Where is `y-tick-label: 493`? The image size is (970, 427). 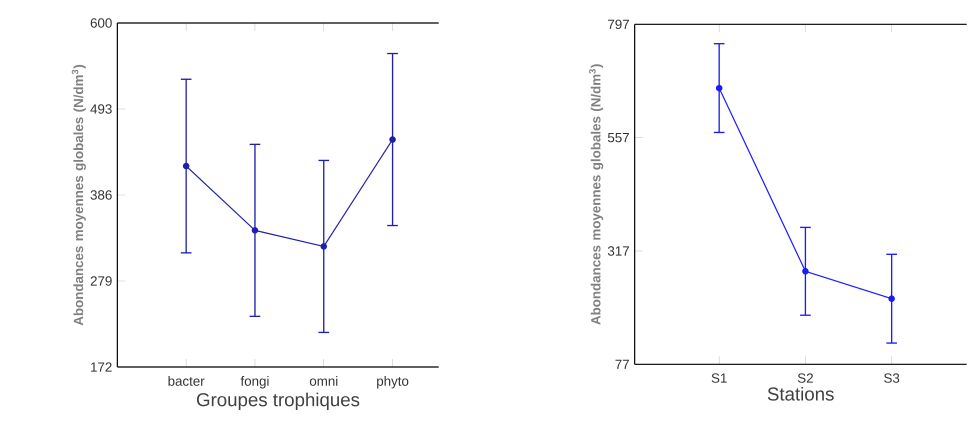
y-tick-label: 493 is located at coordinates (101, 109).